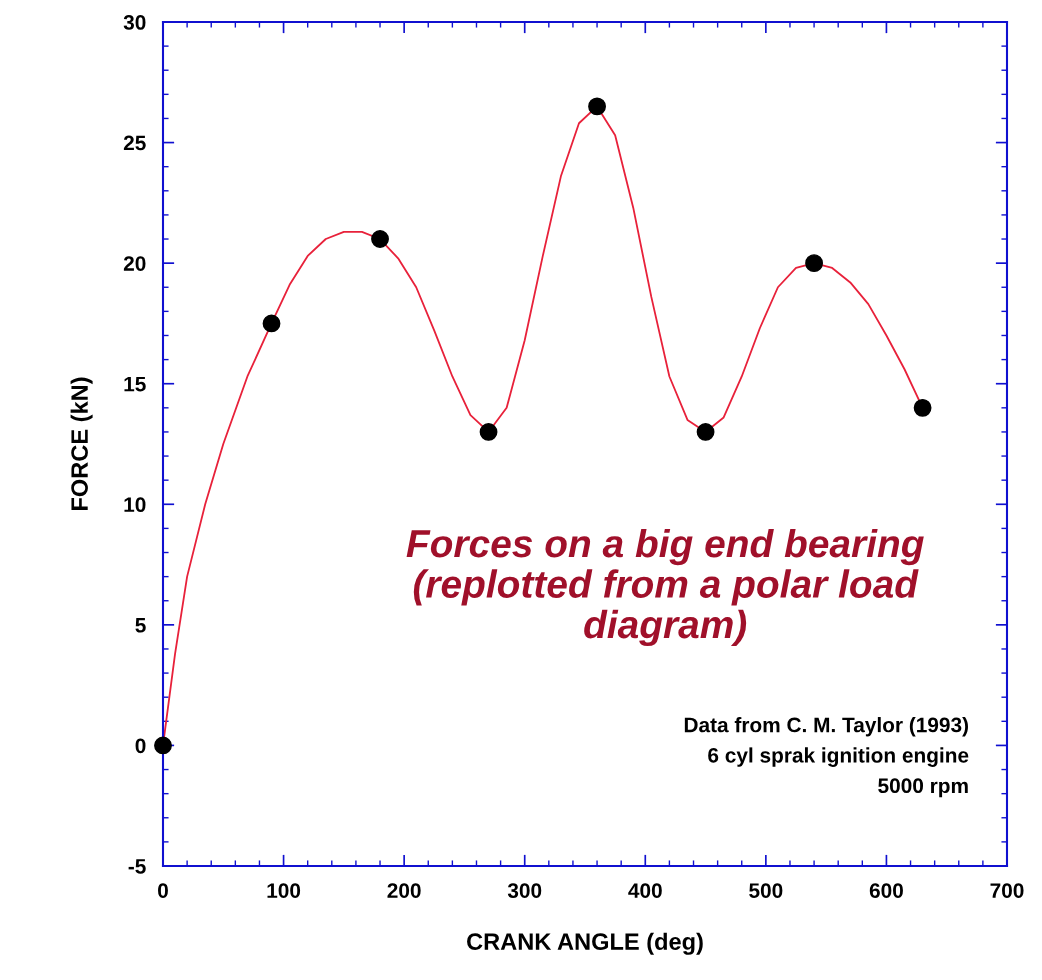 The height and width of the screenshot is (980, 1042). I want to click on x-tick-label: 400, so click(645, 890).